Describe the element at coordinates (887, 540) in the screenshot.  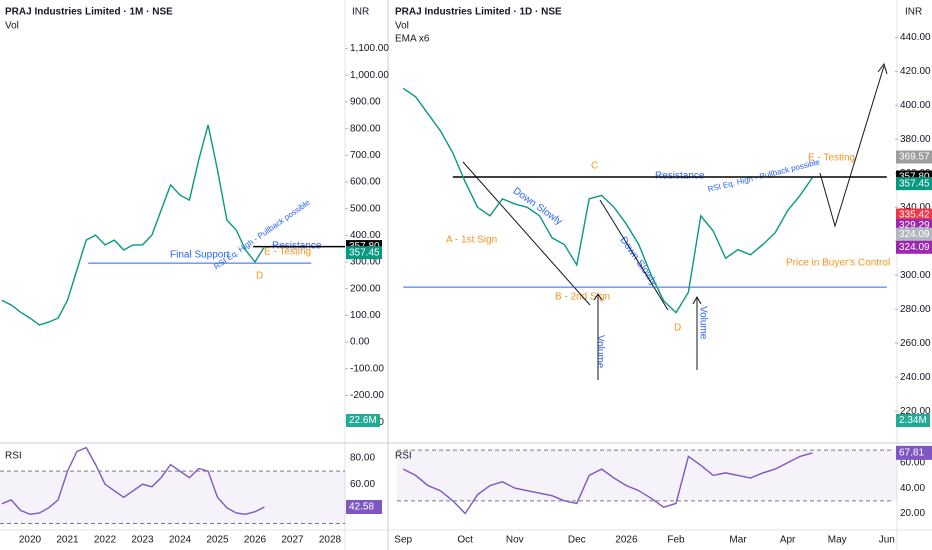
I see `x-tick-label: Jun` at that location.